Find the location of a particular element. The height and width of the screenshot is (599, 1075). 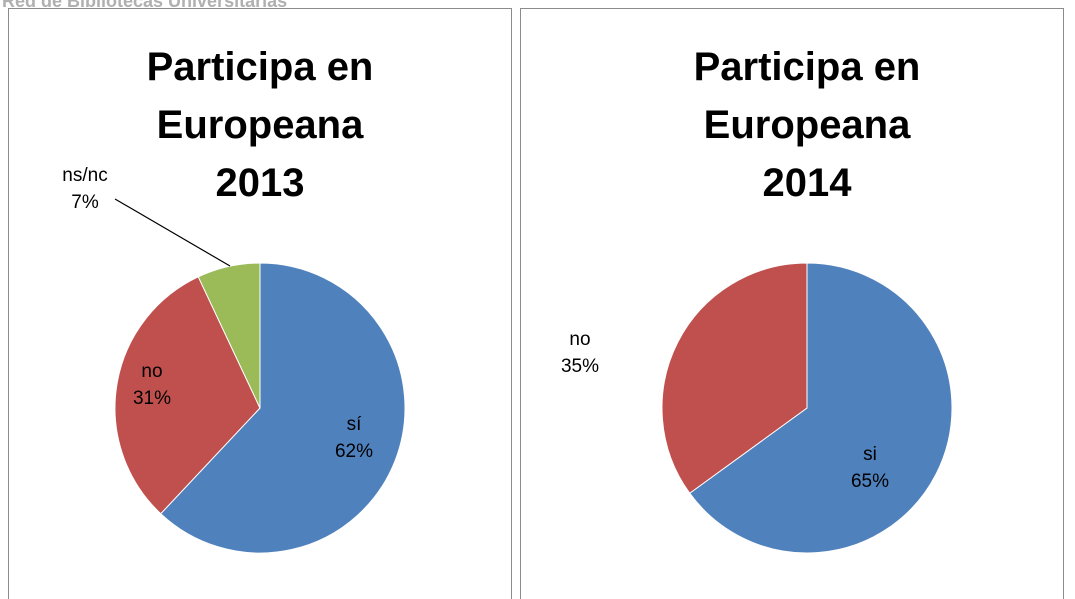

header-text: Red de Bibliotecas Universitarias is located at coordinates (145, 5).